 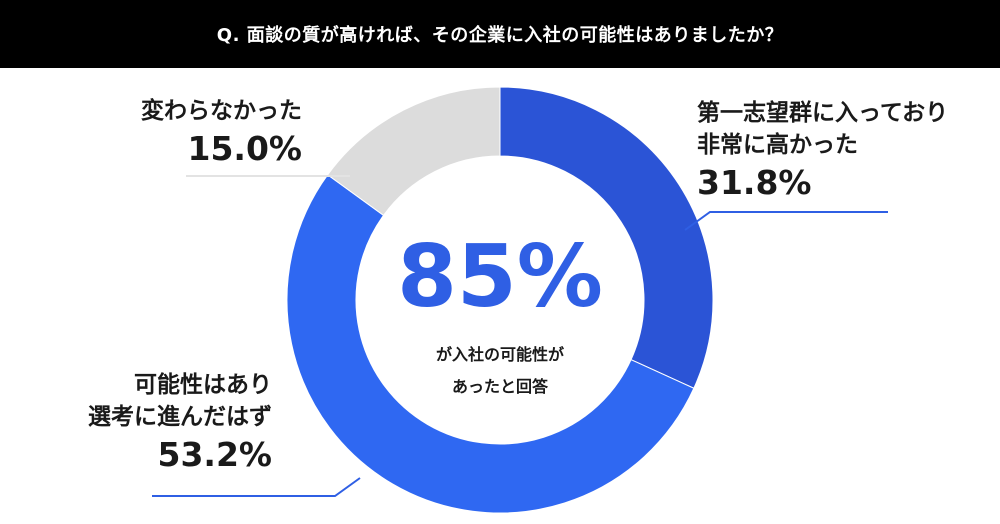 I want to click on slice-unchanged, so click(x=413, y=151).